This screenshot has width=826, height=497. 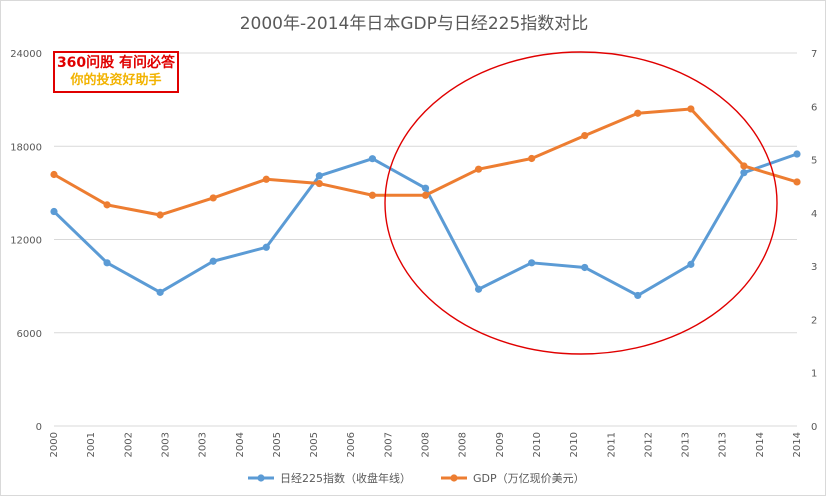 I want to click on legend-item: 日经225指数（收盘年线）, so click(x=329, y=478).